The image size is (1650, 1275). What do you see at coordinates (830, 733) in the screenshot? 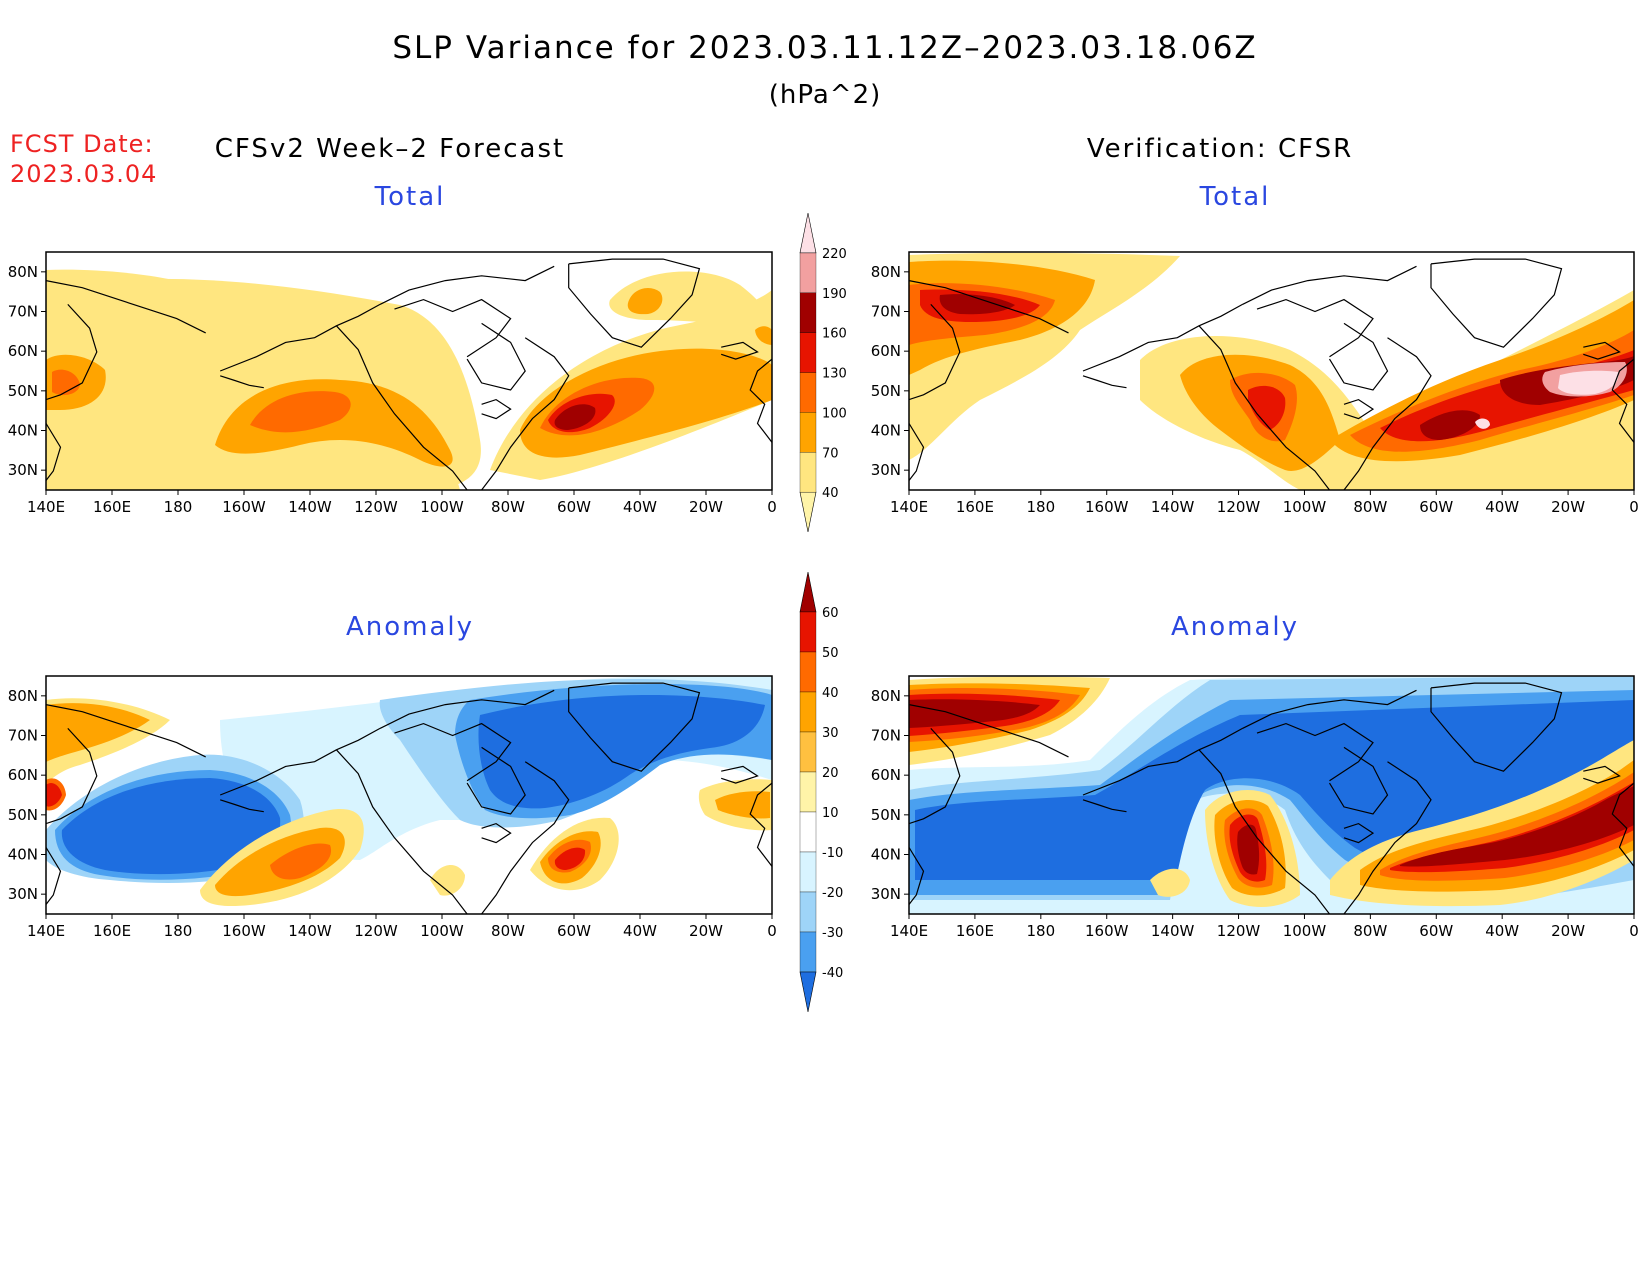
I see `colorbar-label: 30` at bounding box center [830, 733].